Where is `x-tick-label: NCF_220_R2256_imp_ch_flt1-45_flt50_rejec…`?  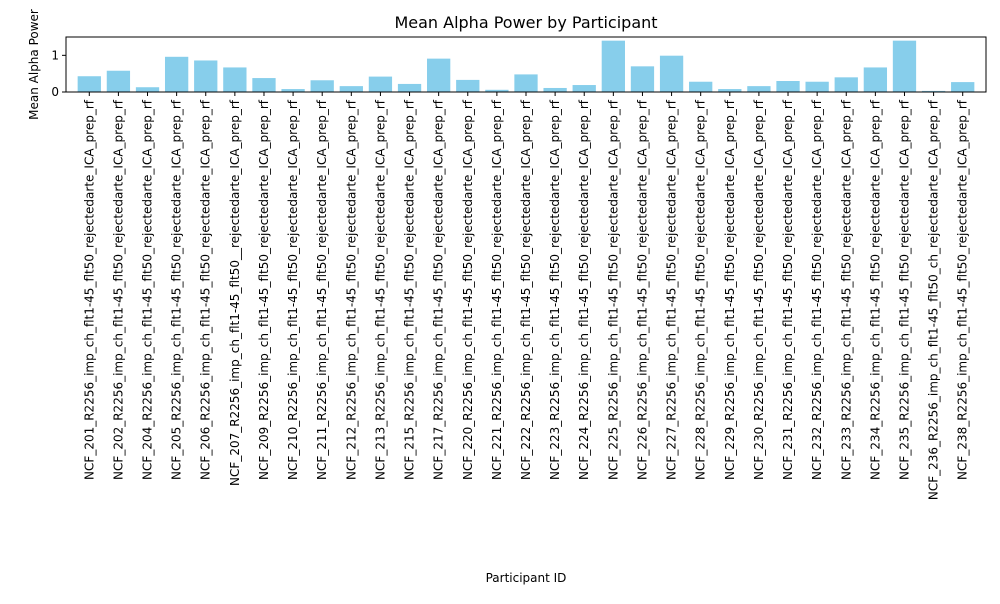 x-tick-label: NCF_220_R2256_imp_ch_flt1-45_flt50_rejec… is located at coordinates (468, 289).